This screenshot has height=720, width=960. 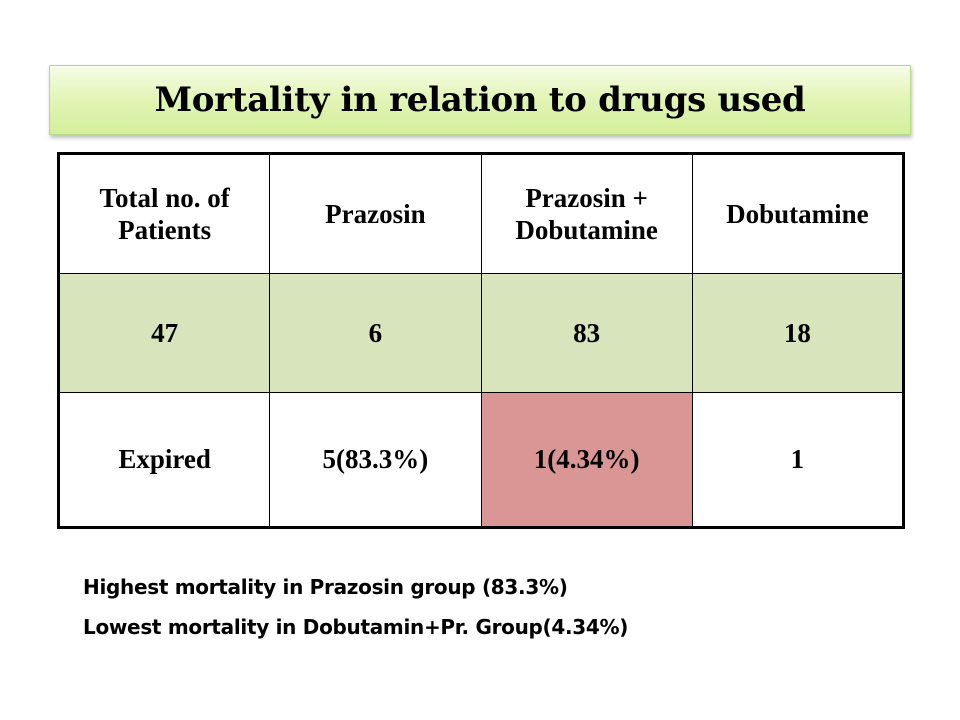 I want to click on table-row-counts: 47 6 83 18, so click(x=481, y=333).